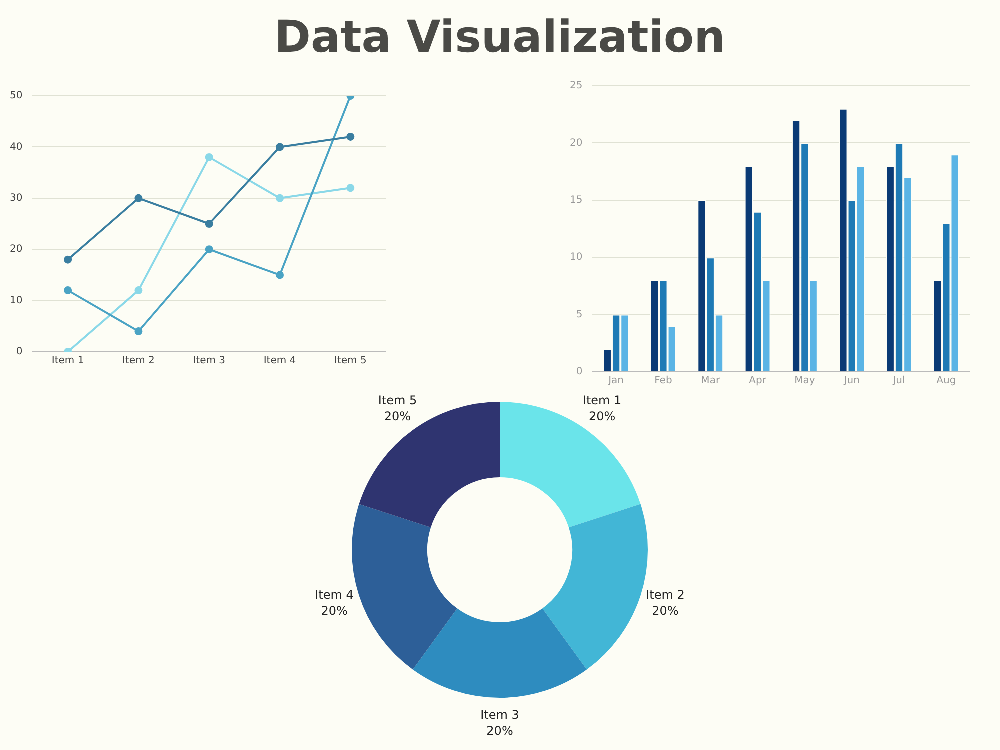  What do you see at coordinates (946, 381) in the screenshot?
I see `x-tick-label: Aug` at bounding box center [946, 381].